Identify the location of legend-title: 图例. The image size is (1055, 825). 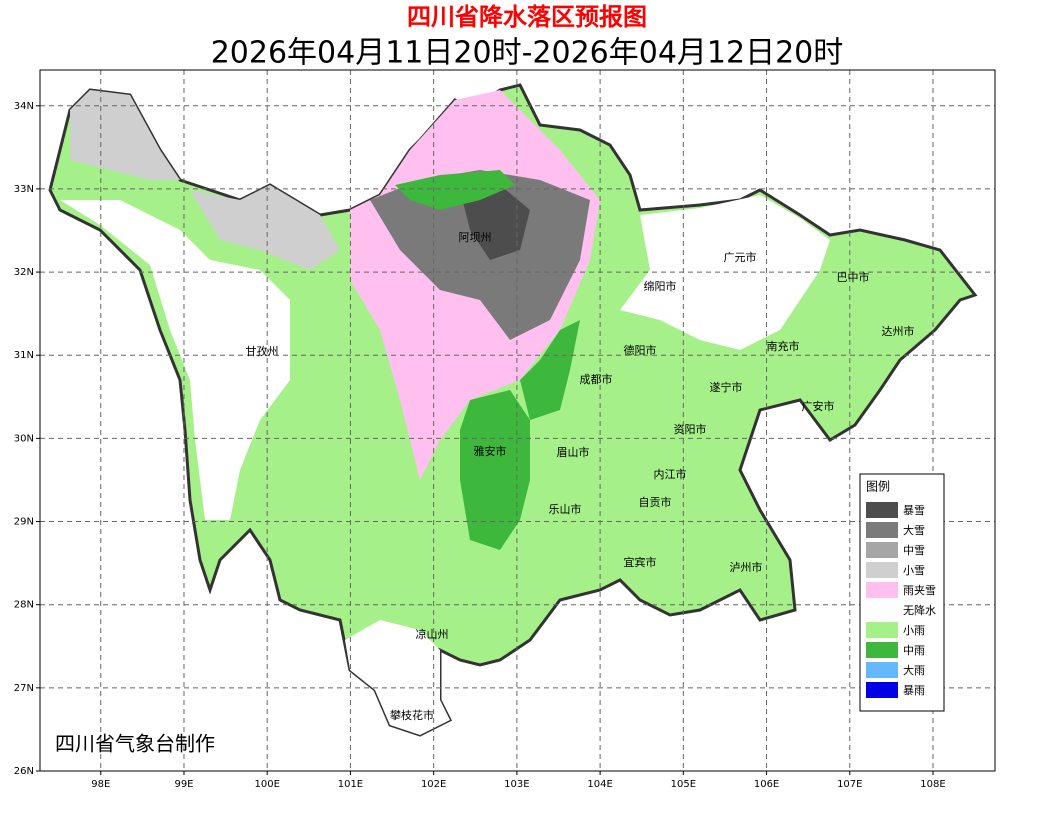
(878, 487).